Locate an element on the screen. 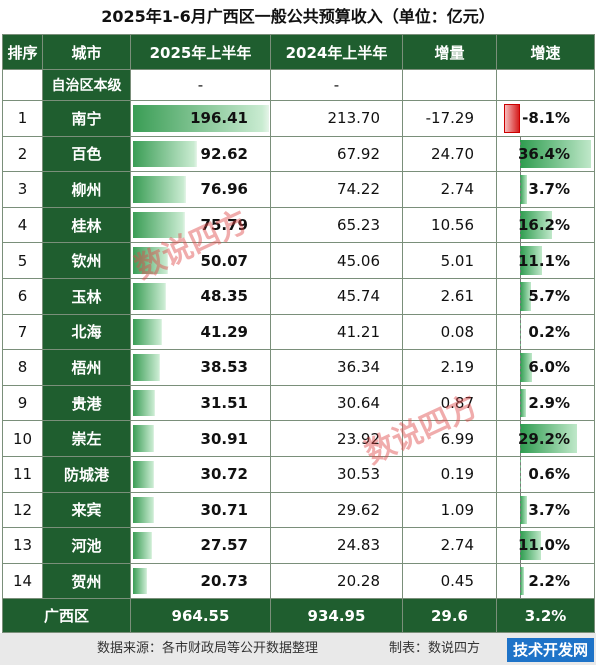  table-row: 5 钦州 50.07 45.06 5.01 11.1% is located at coordinates (298, 260).